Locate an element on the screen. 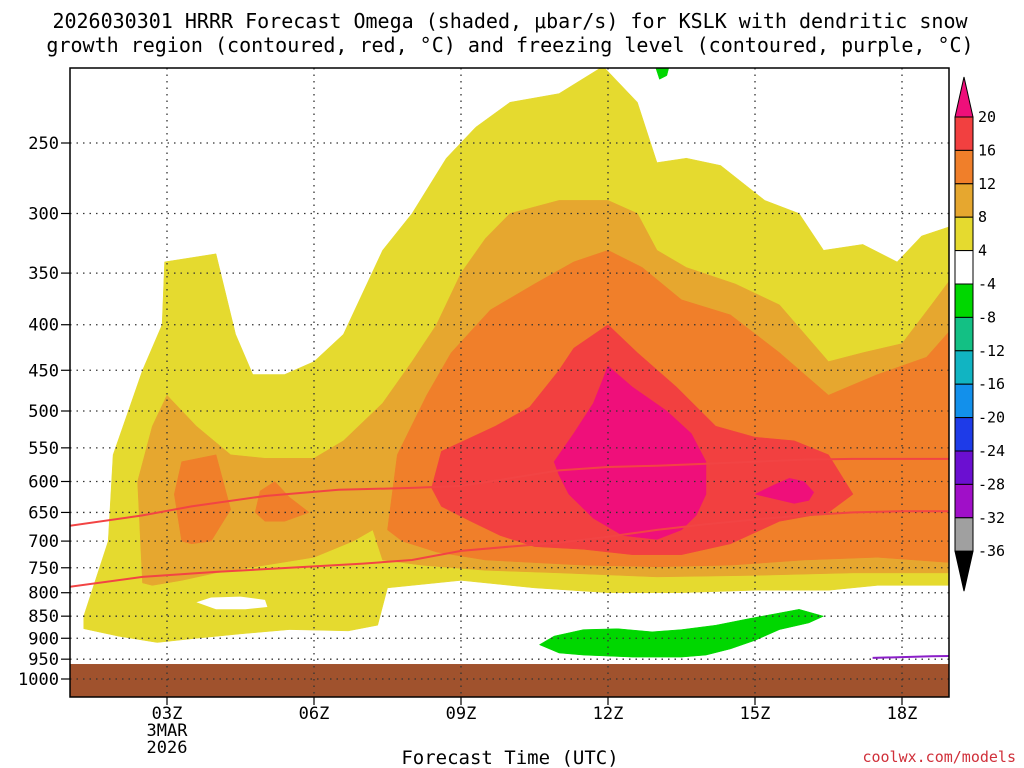  colorbar-label--12: -12 is located at coordinates (991, 351).